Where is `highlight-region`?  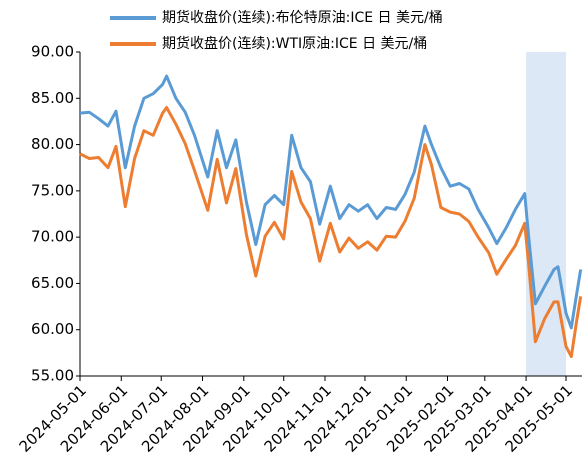 highlight-region is located at coordinates (546, 214).